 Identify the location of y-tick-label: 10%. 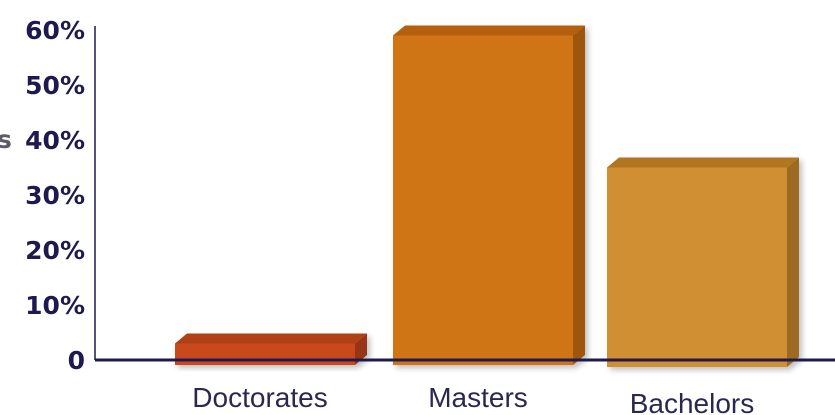
(55, 305).